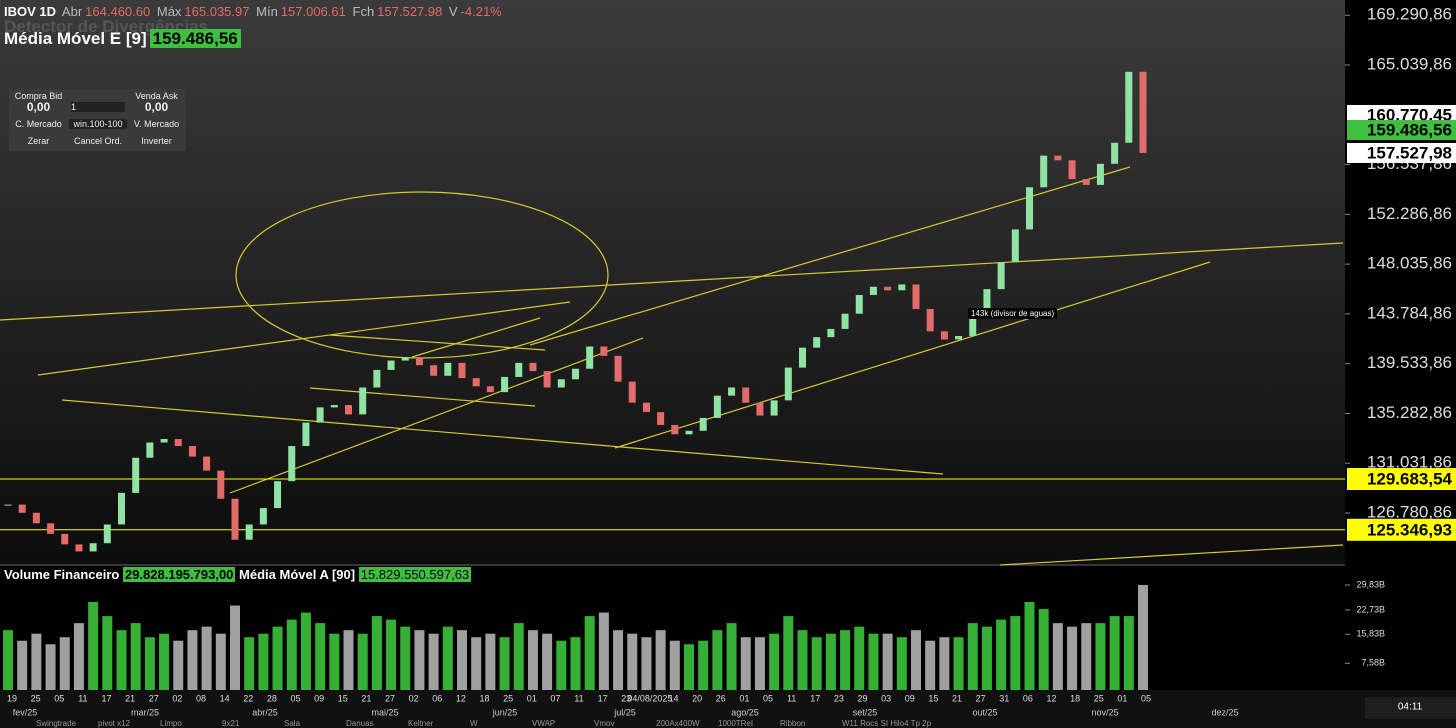  I want to click on tab: Danuas, so click(360, 723).